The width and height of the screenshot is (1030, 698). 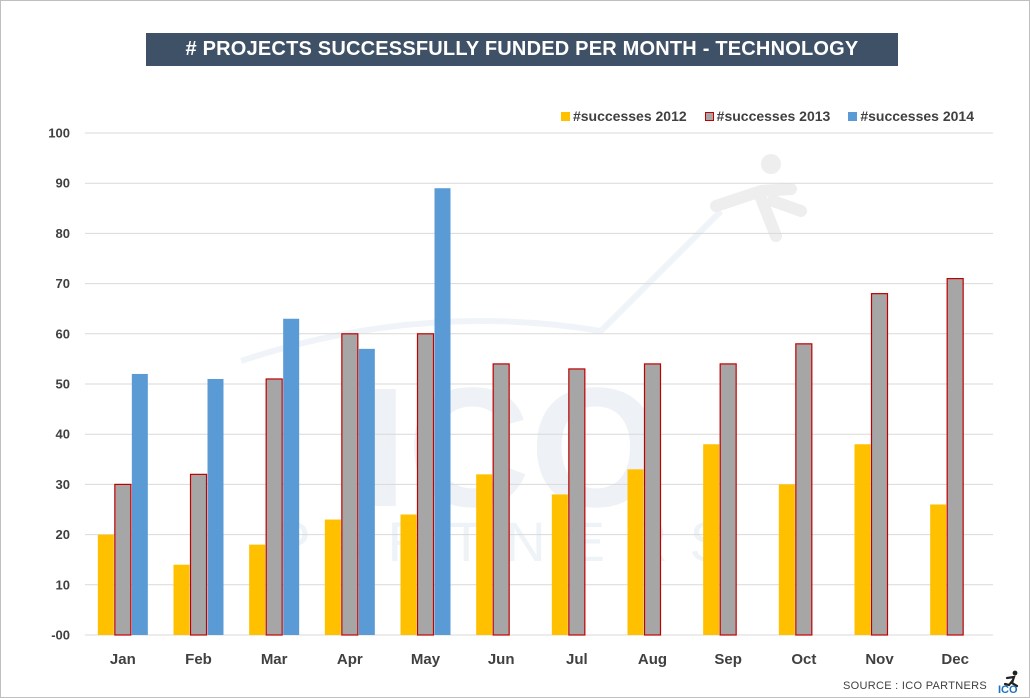 What do you see at coordinates (257, 589) in the screenshot?
I see `bar-successes-2012-mar` at bounding box center [257, 589].